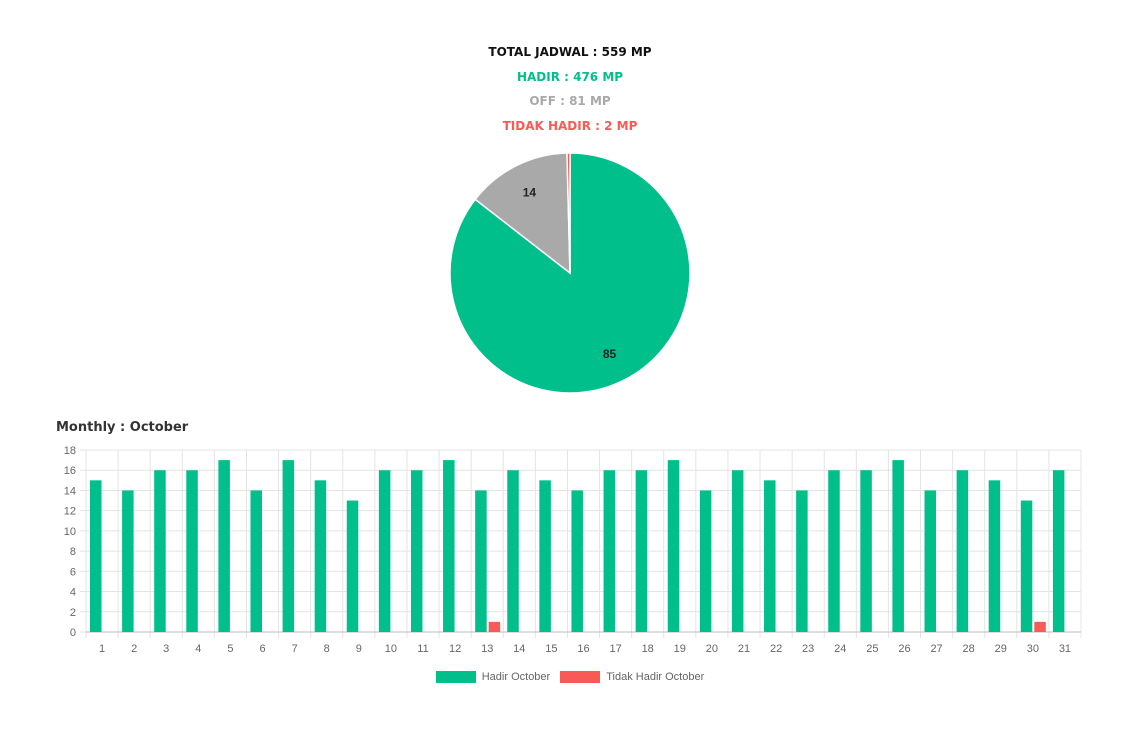 The image size is (1140, 739). I want to click on legend-item-hadir: Hadir October, so click(493, 677).